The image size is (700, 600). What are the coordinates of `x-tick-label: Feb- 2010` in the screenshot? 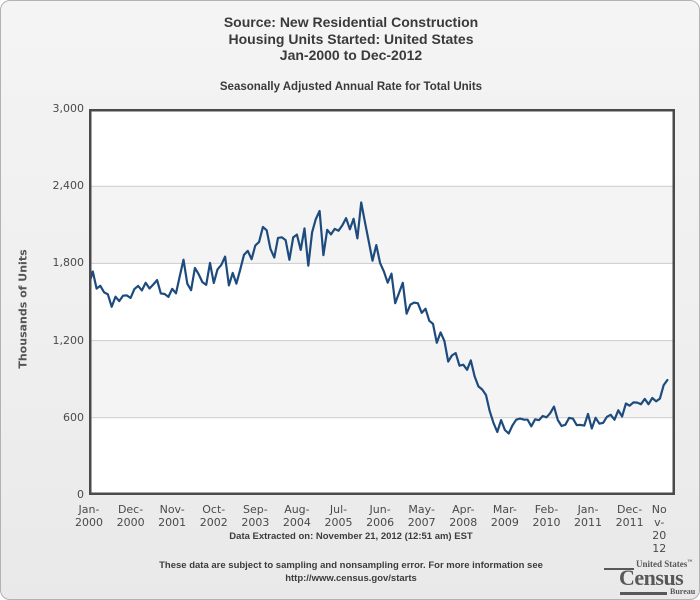 It's located at (546, 516).